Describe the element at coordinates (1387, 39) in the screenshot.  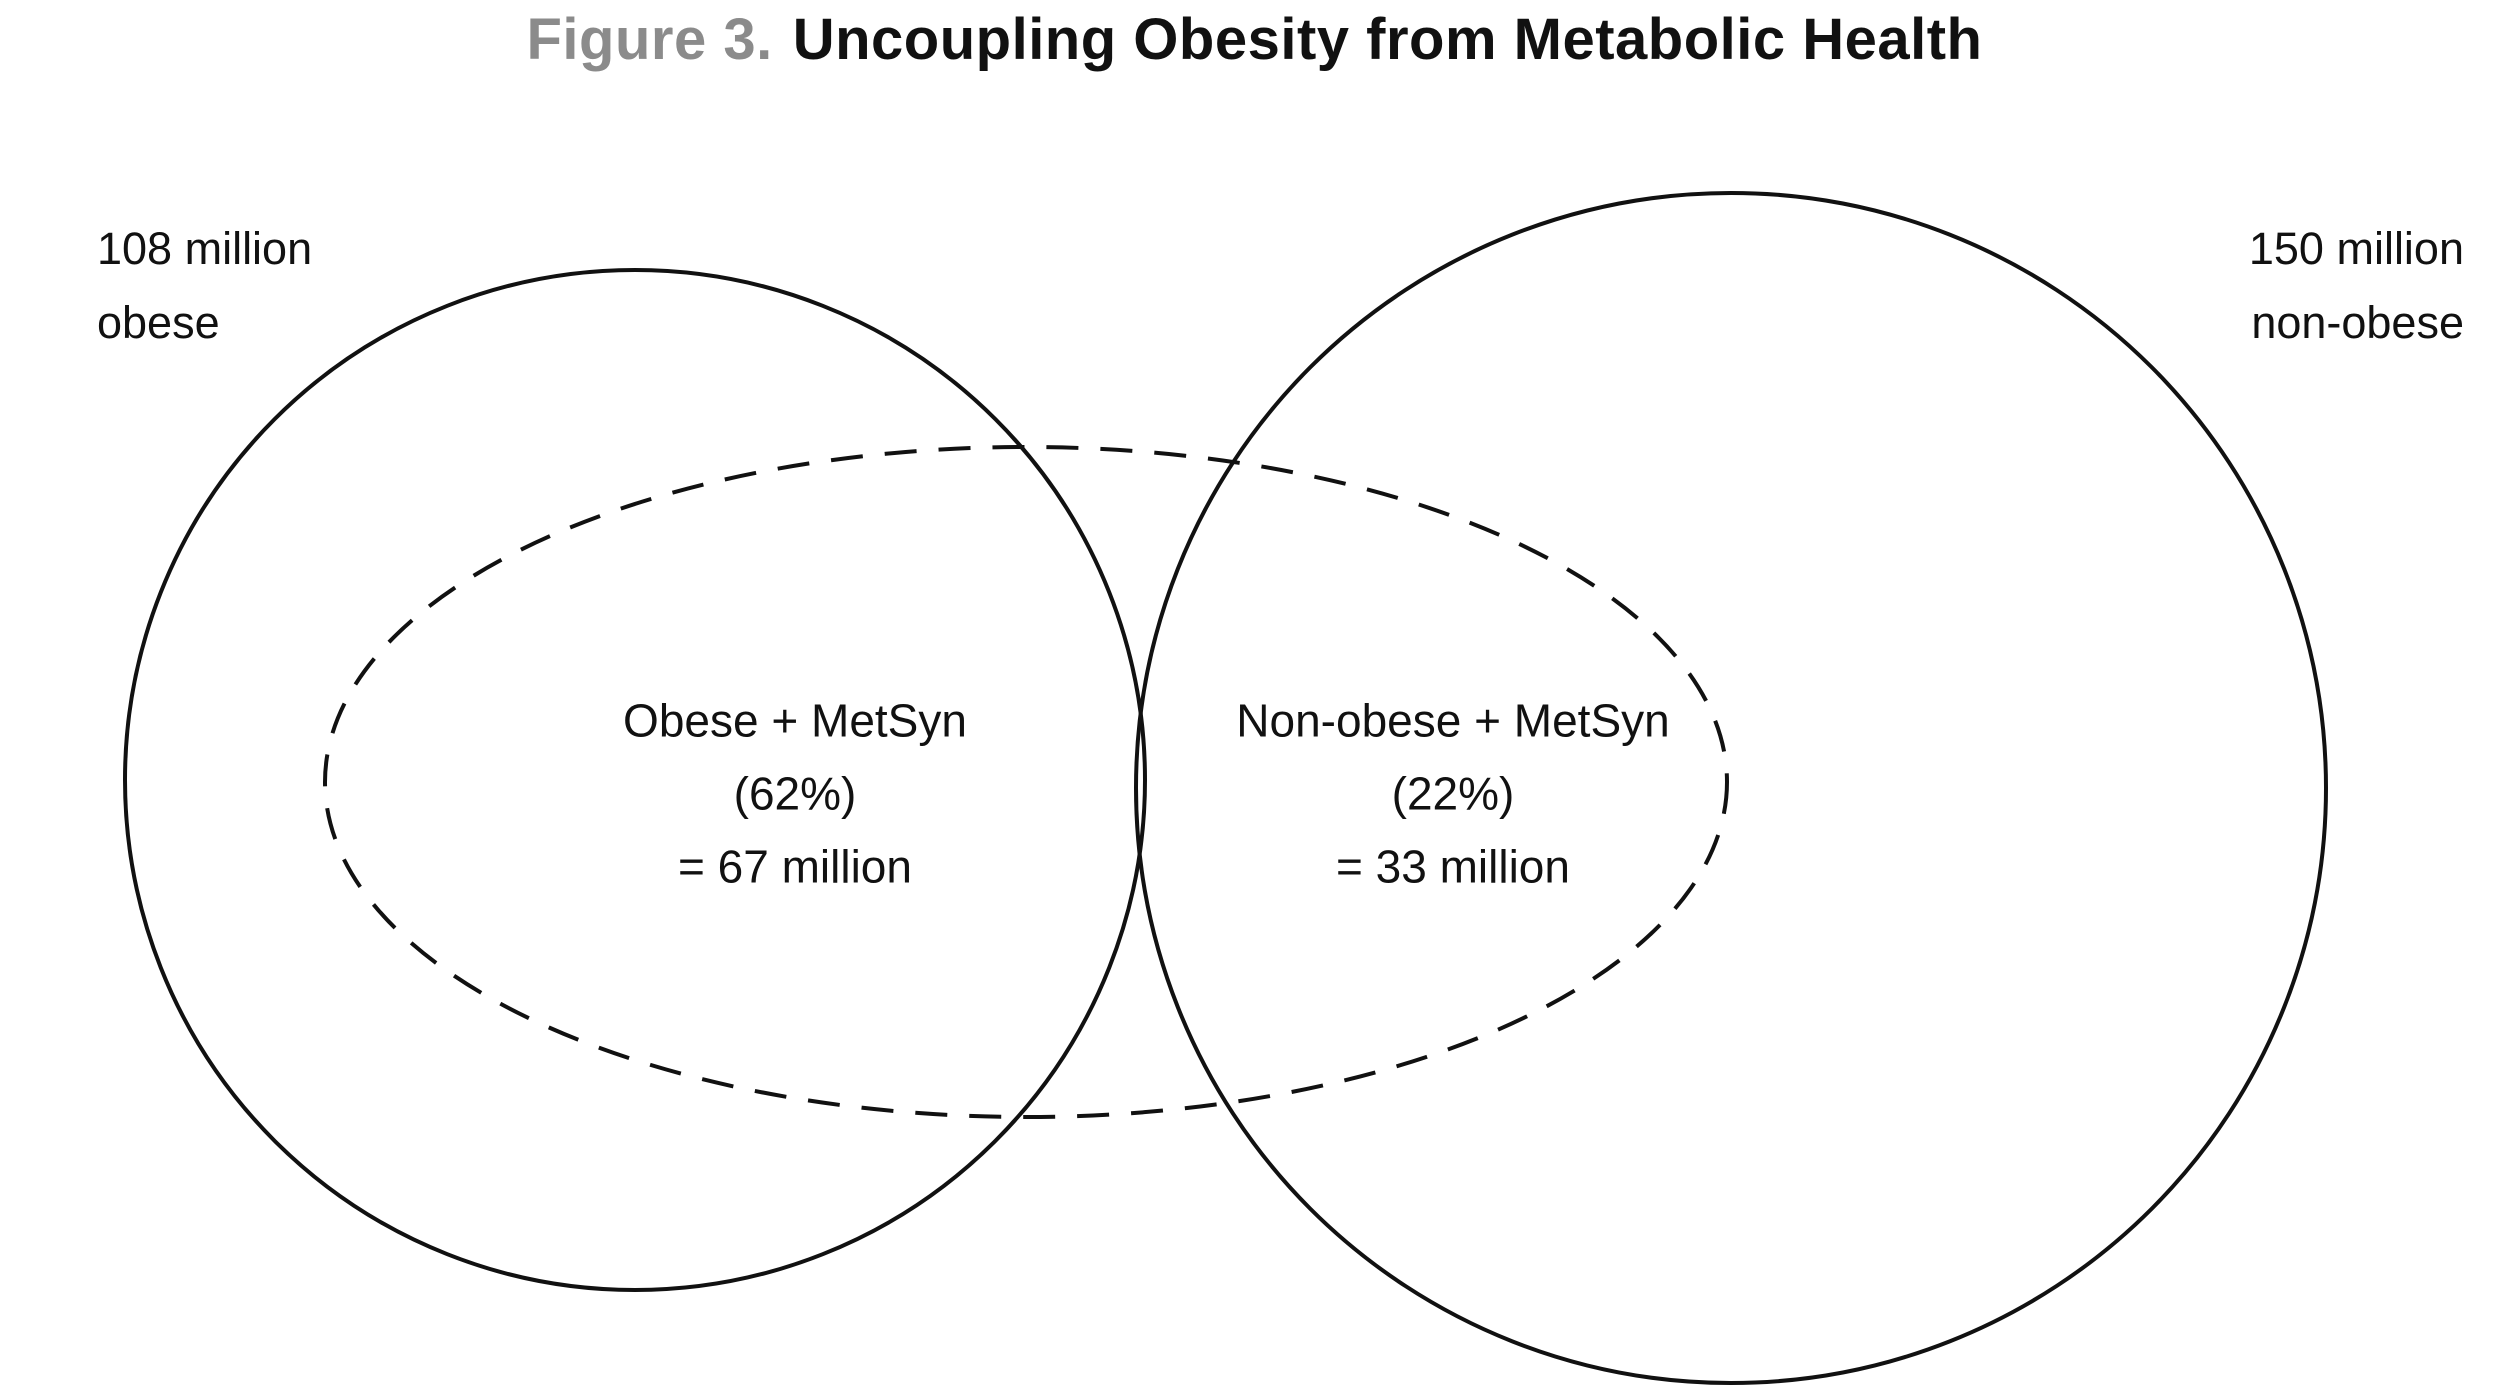
I see `figure-title-main: Uncoupling Obesity from Metabolic Health` at that location.